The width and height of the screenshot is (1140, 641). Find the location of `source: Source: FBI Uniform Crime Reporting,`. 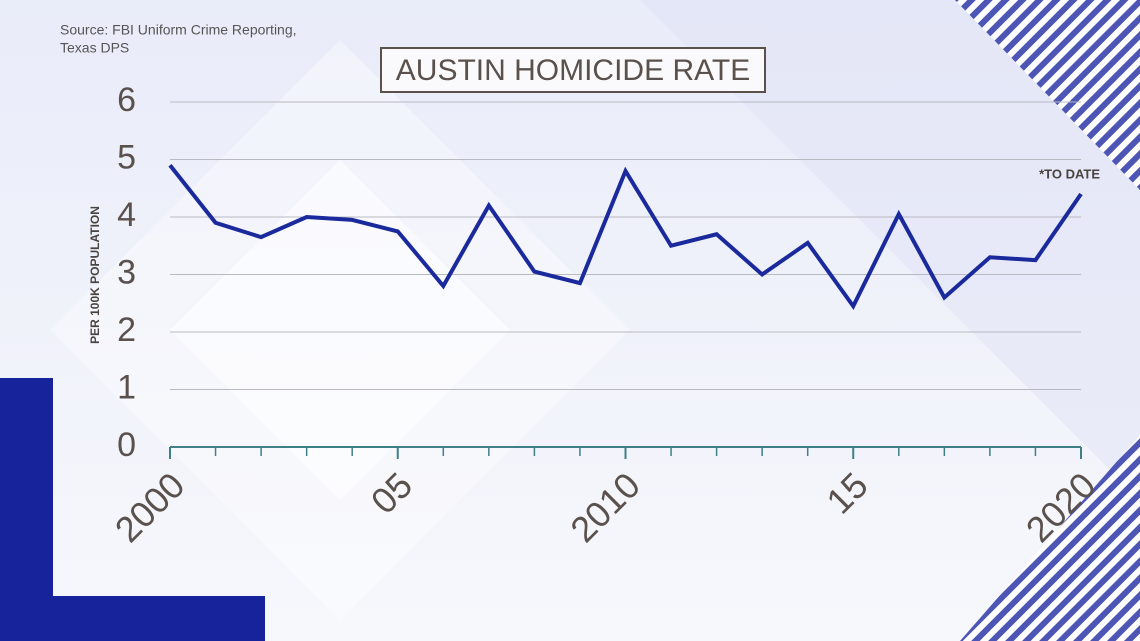

source: Source: FBI Uniform Crime Reporting, is located at coordinates (178, 30).